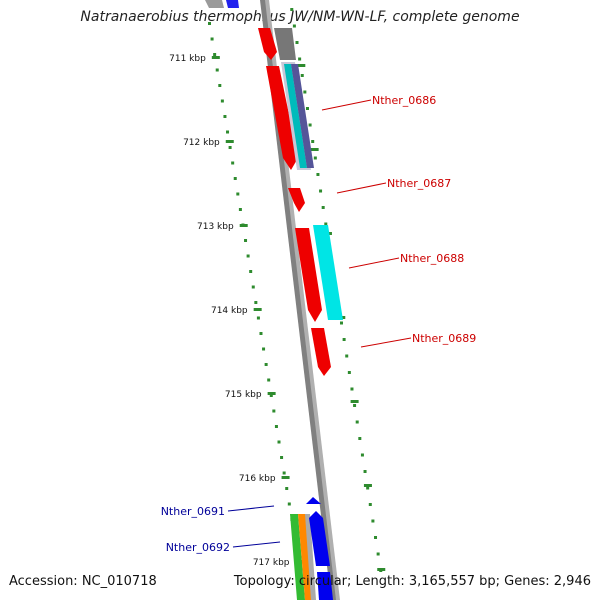 This screenshot has width=600, height=600. What do you see at coordinates (432, 258) in the screenshot?
I see `label-nther-0688: Nther_0688` at bounding box center [432, 258].